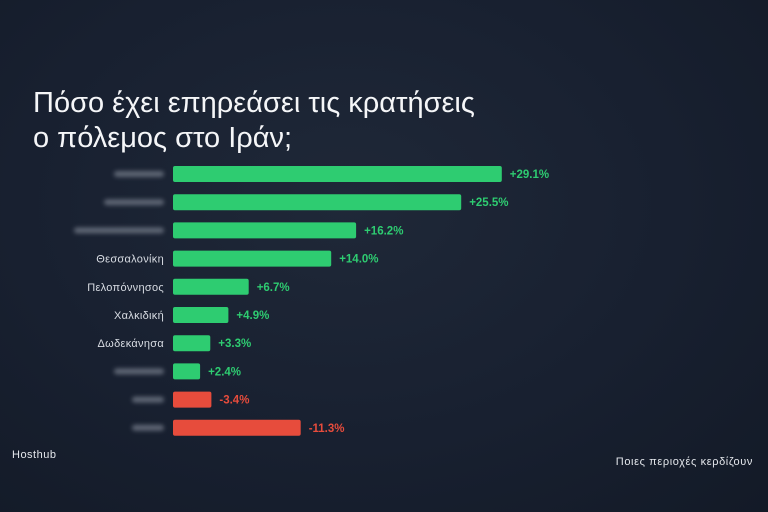 The height and width of the screenshot is (512, 768). I want to click on chart-title-line-1: Πόσο έχει επηρεάσει τις κρατήσεις, so click(254, 103).